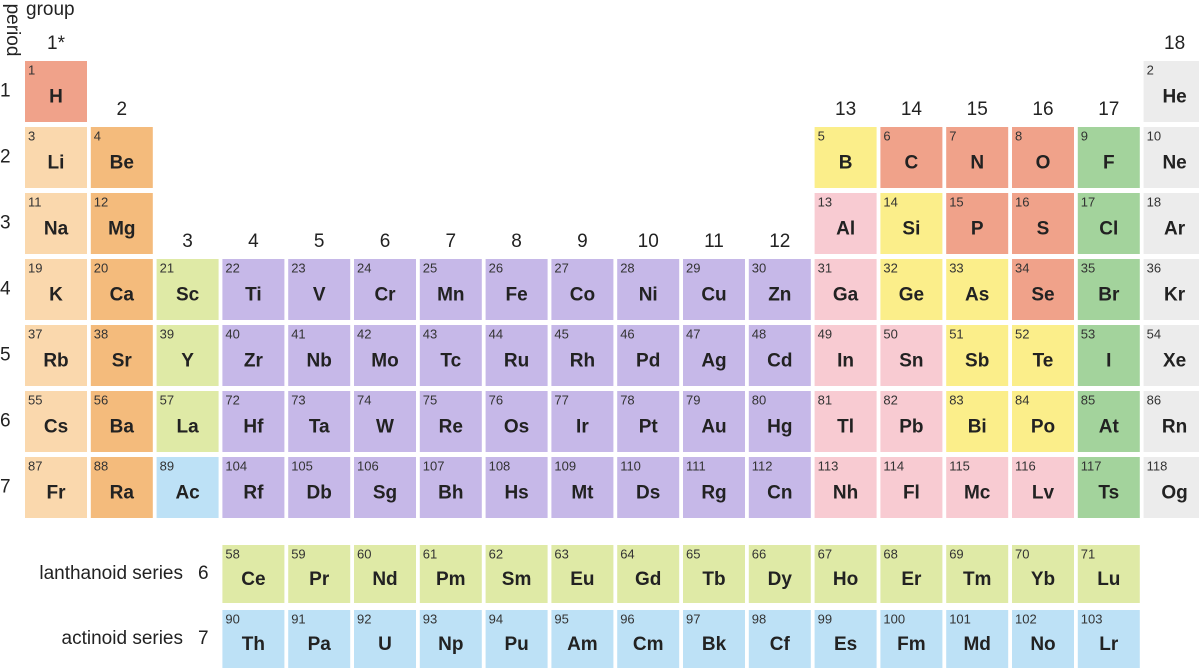 This screenshot has height=668, width=1199. Describe the element at coordinates (890, 267) in the screenshot. I see `atomic-number: 32` at that location.